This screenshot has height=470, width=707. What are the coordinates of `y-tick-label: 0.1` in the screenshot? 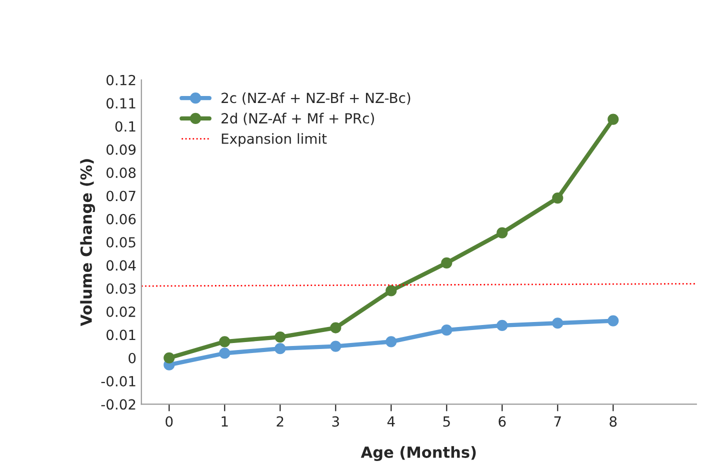 It's located at (125, 126).